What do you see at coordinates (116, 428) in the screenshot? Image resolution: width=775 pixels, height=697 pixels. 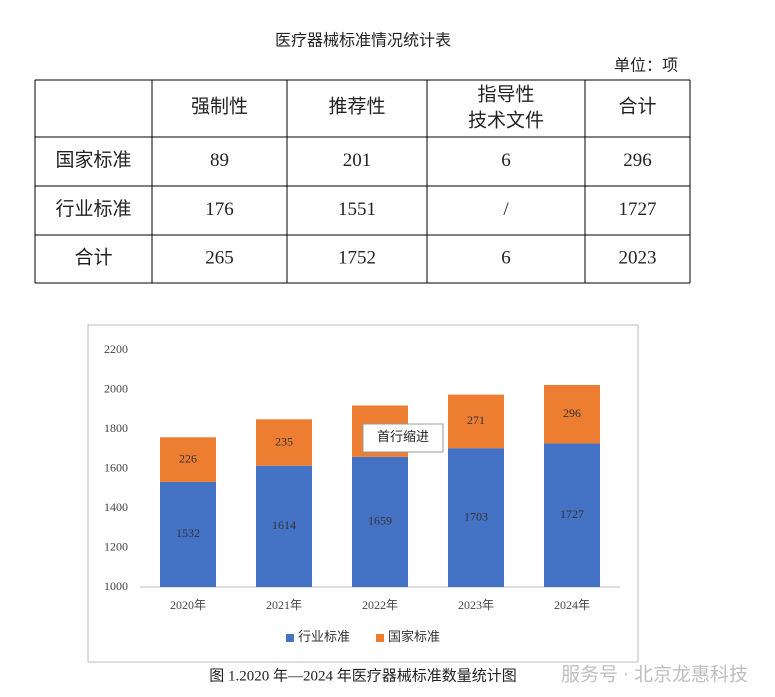 I see `y-tick-label: 1800` at bounding box center [116, 428].